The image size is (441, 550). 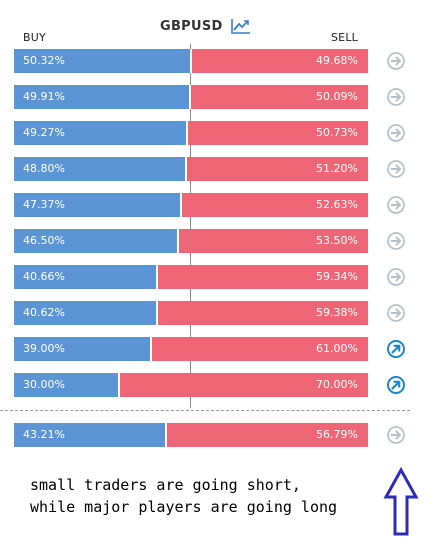 I want to click on sentiment-row: 49.91% 50.09%, so click(x=191, y=97).